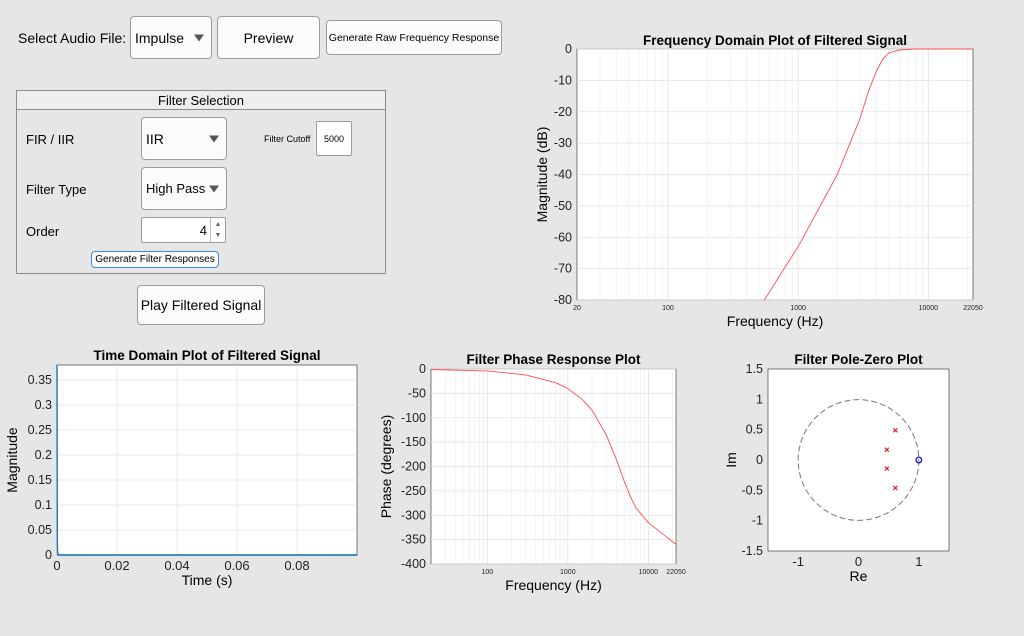 The image size is (1024, 636). Describe the element at coordinates (287, 139) in the screenshot. I see `filter-cutoff-label: Filter Cutoff` at that location.